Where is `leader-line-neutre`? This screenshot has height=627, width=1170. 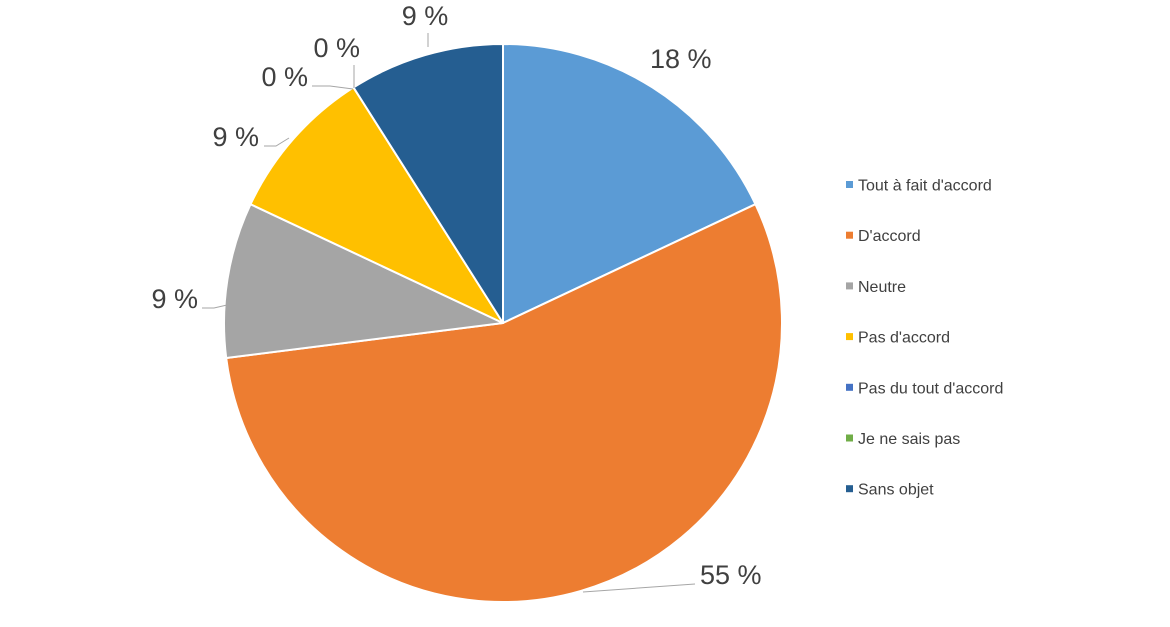
leader-line-neutre is located at coordinates (215, 306).